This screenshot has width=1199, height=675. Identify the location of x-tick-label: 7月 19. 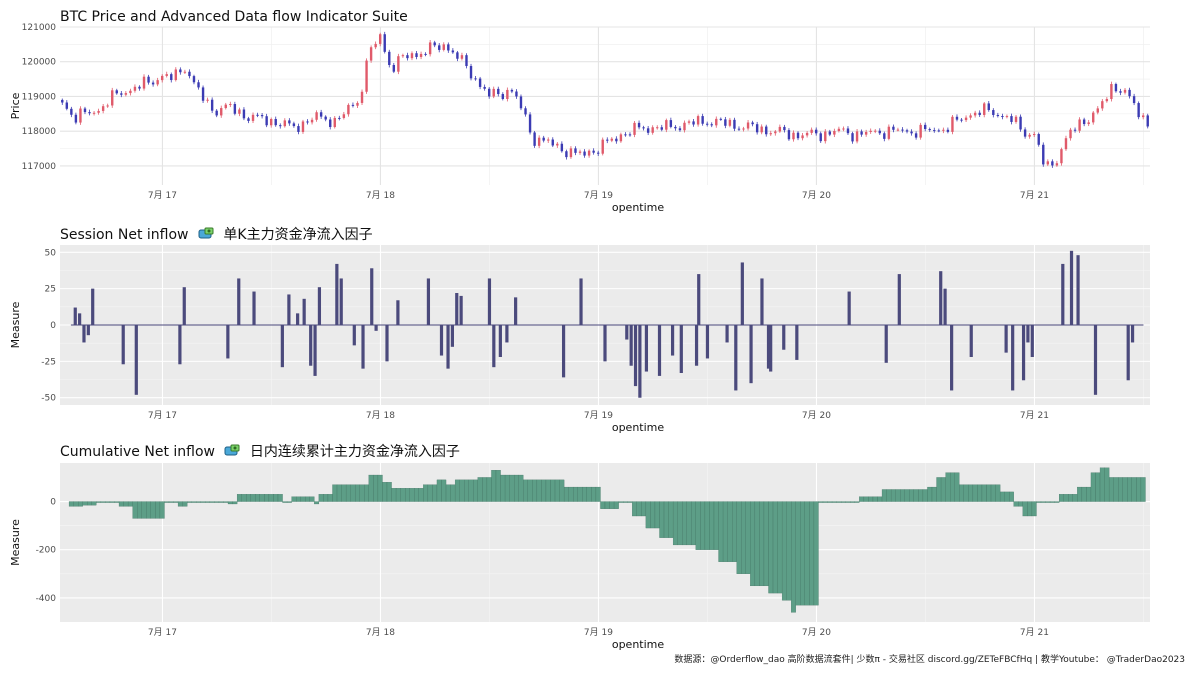
(598, 195).